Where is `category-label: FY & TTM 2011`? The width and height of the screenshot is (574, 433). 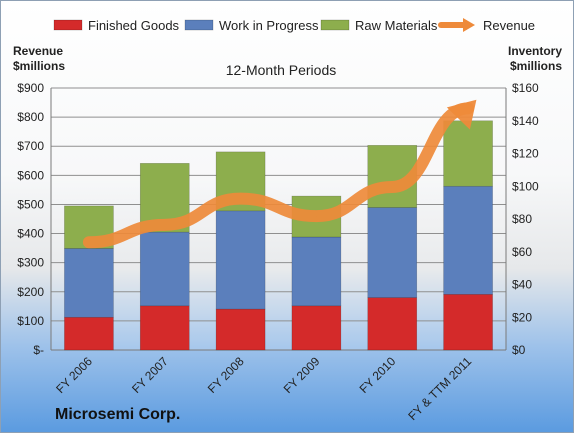
category-label: FY & TTM 2011 is located at coordinates (439, 388).